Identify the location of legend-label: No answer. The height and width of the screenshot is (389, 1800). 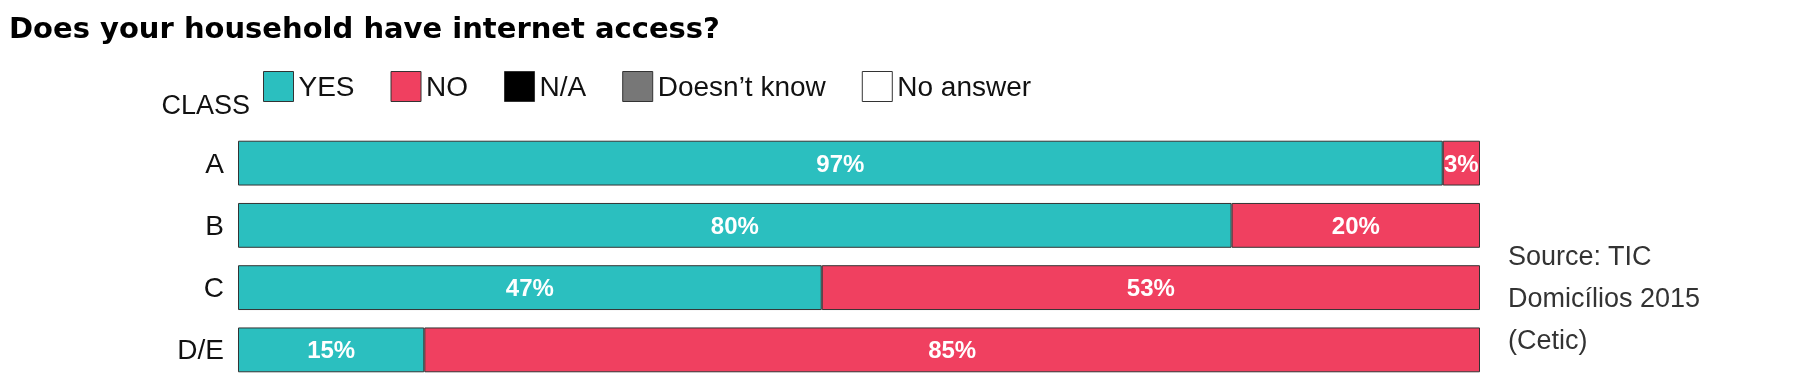
(964, 86).